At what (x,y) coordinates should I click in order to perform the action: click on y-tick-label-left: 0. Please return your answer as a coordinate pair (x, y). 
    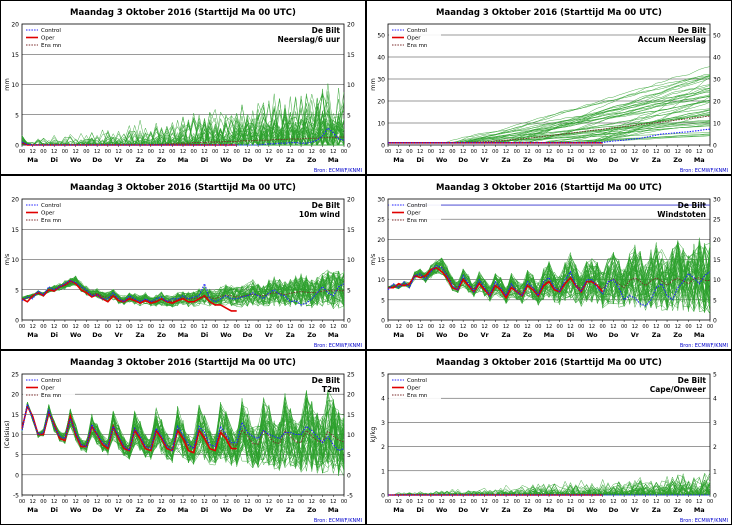
    Looking at the image, I should click on (383, 321).